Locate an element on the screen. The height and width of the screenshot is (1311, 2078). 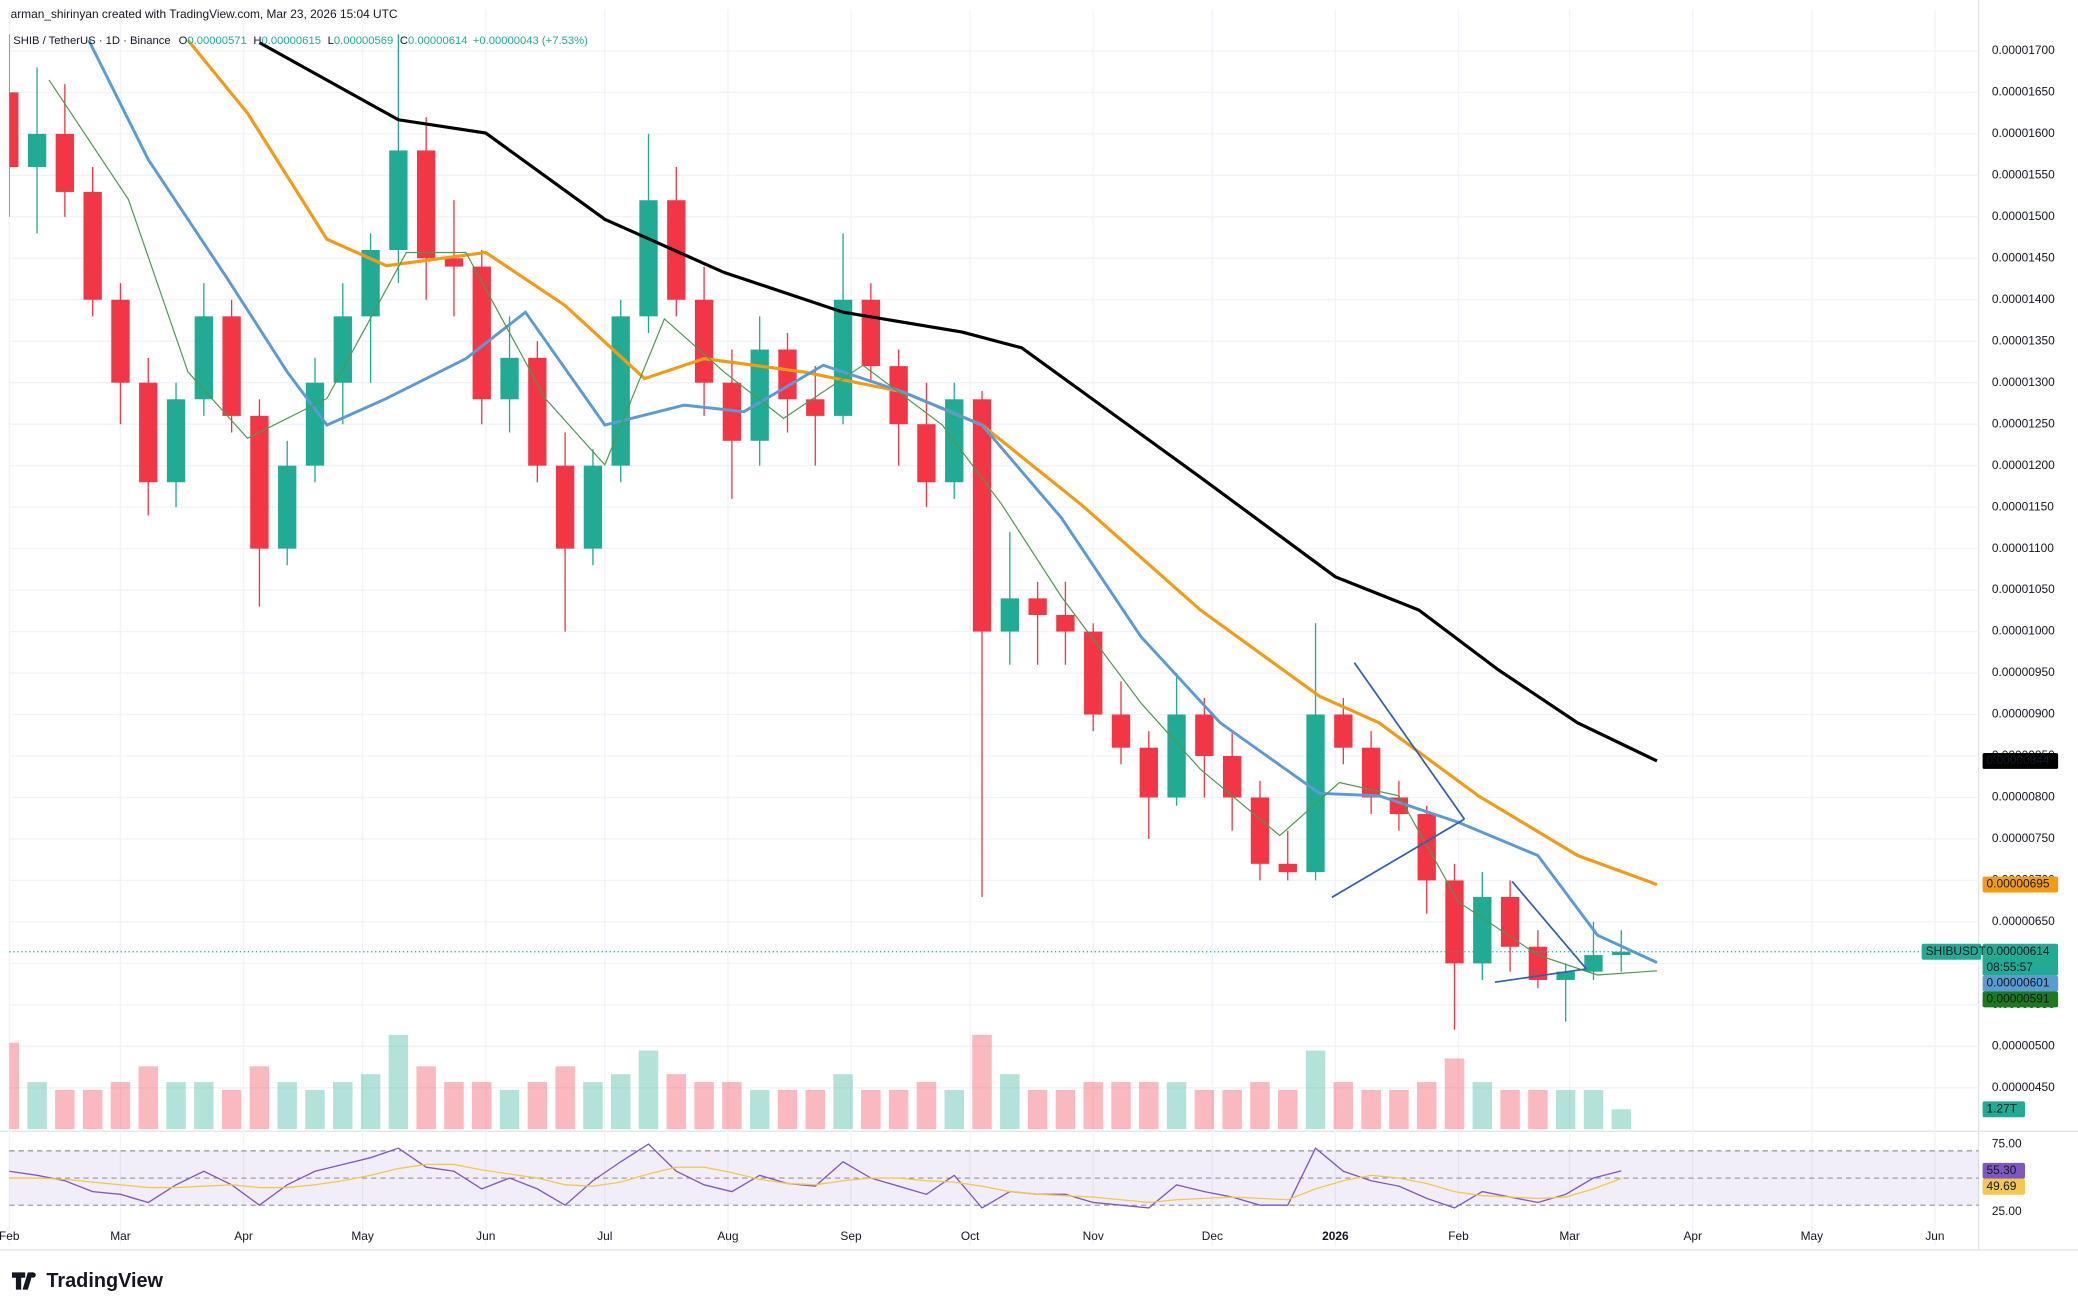
x-tick-label: Jul is located at coordinates (604, 1236).